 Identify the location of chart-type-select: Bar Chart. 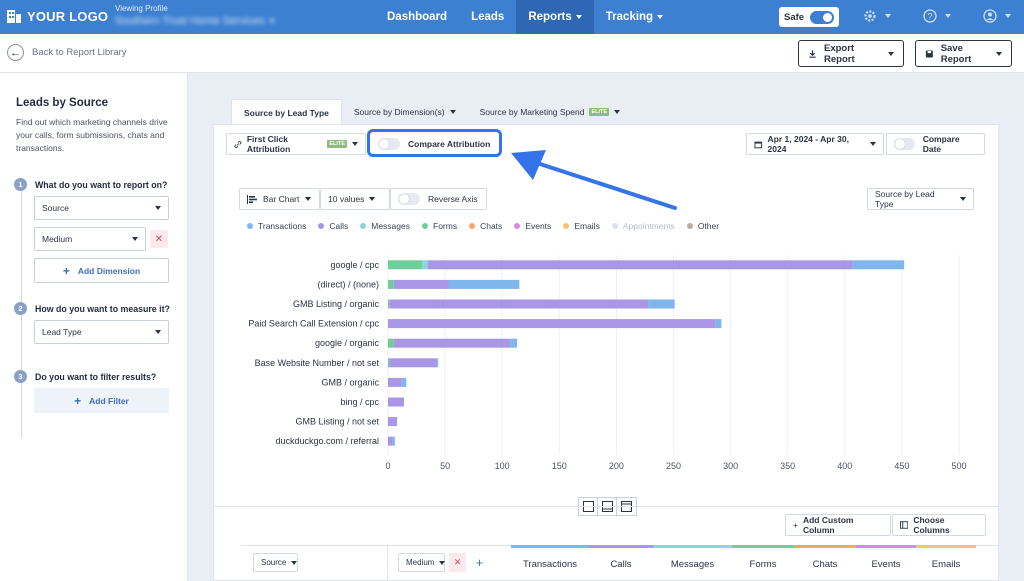
(279, 199).